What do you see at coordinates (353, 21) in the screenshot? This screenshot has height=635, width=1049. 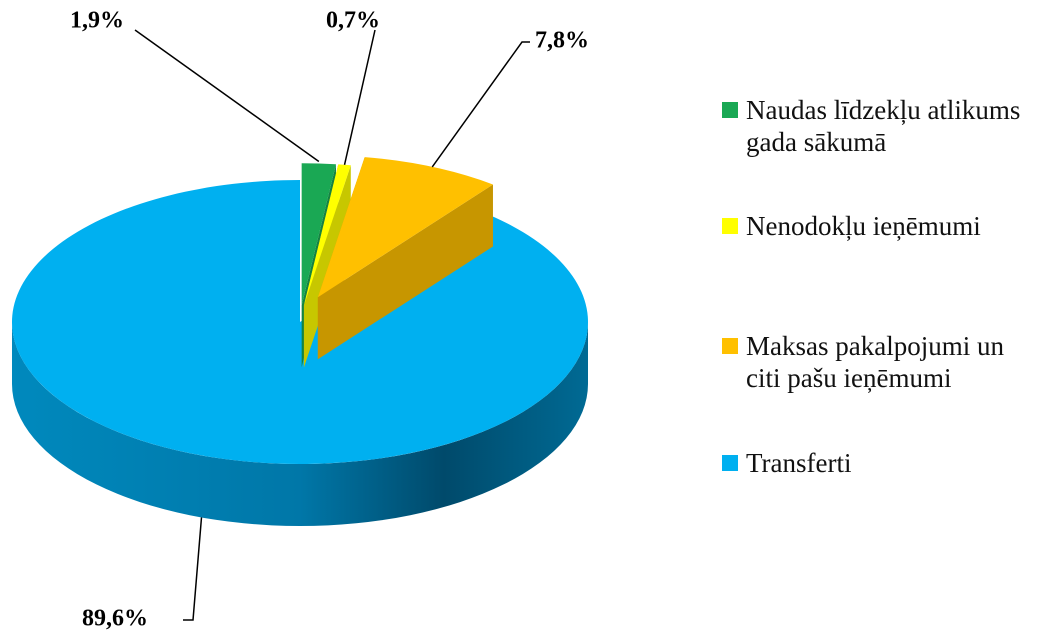 I see `data-label: 0,7%` at bounding box center [353, 21].